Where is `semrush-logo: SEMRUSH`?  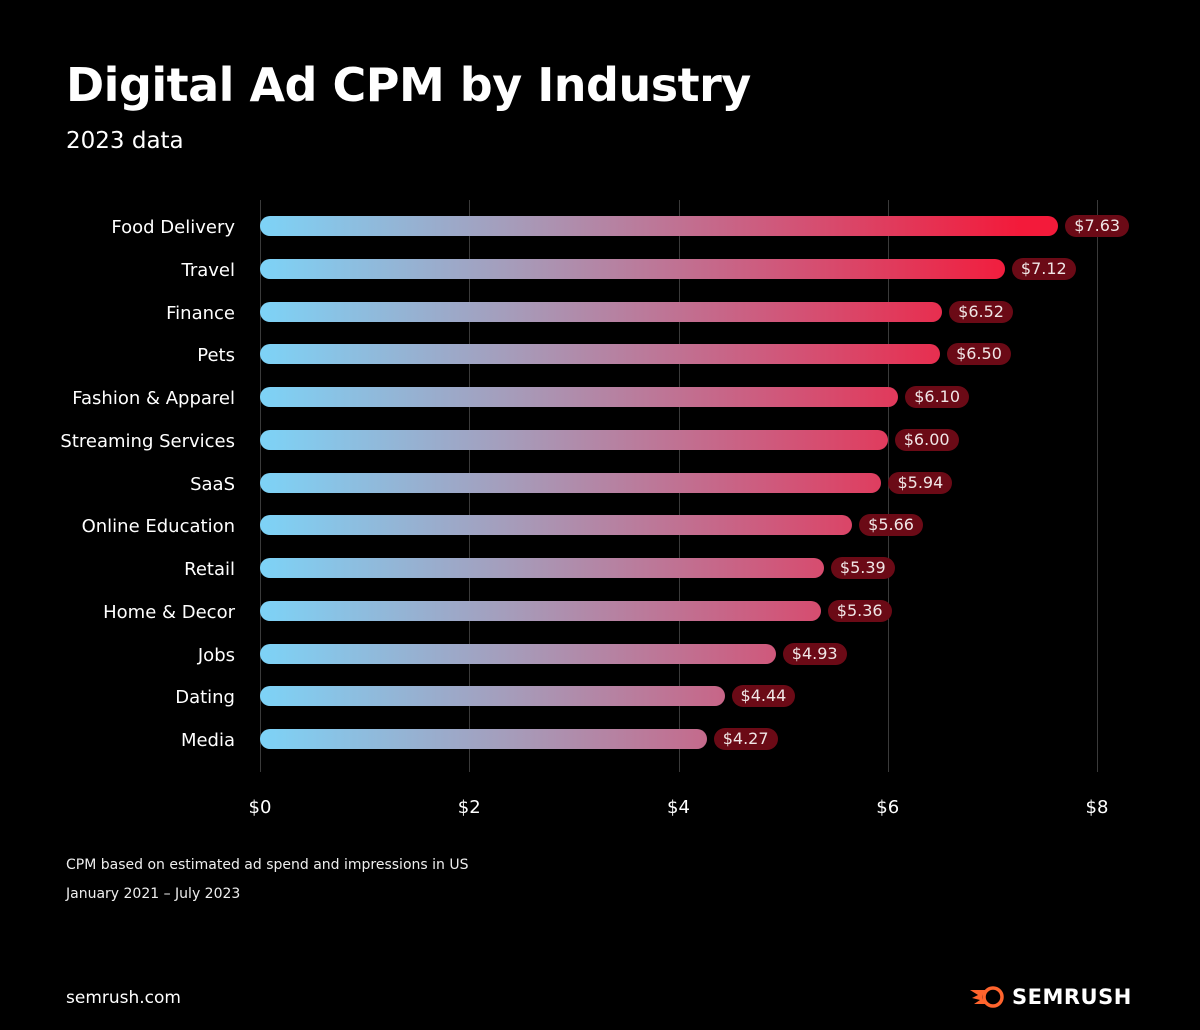
semrush-logo: SEMRUSH is located at coordinates (1050, 997).